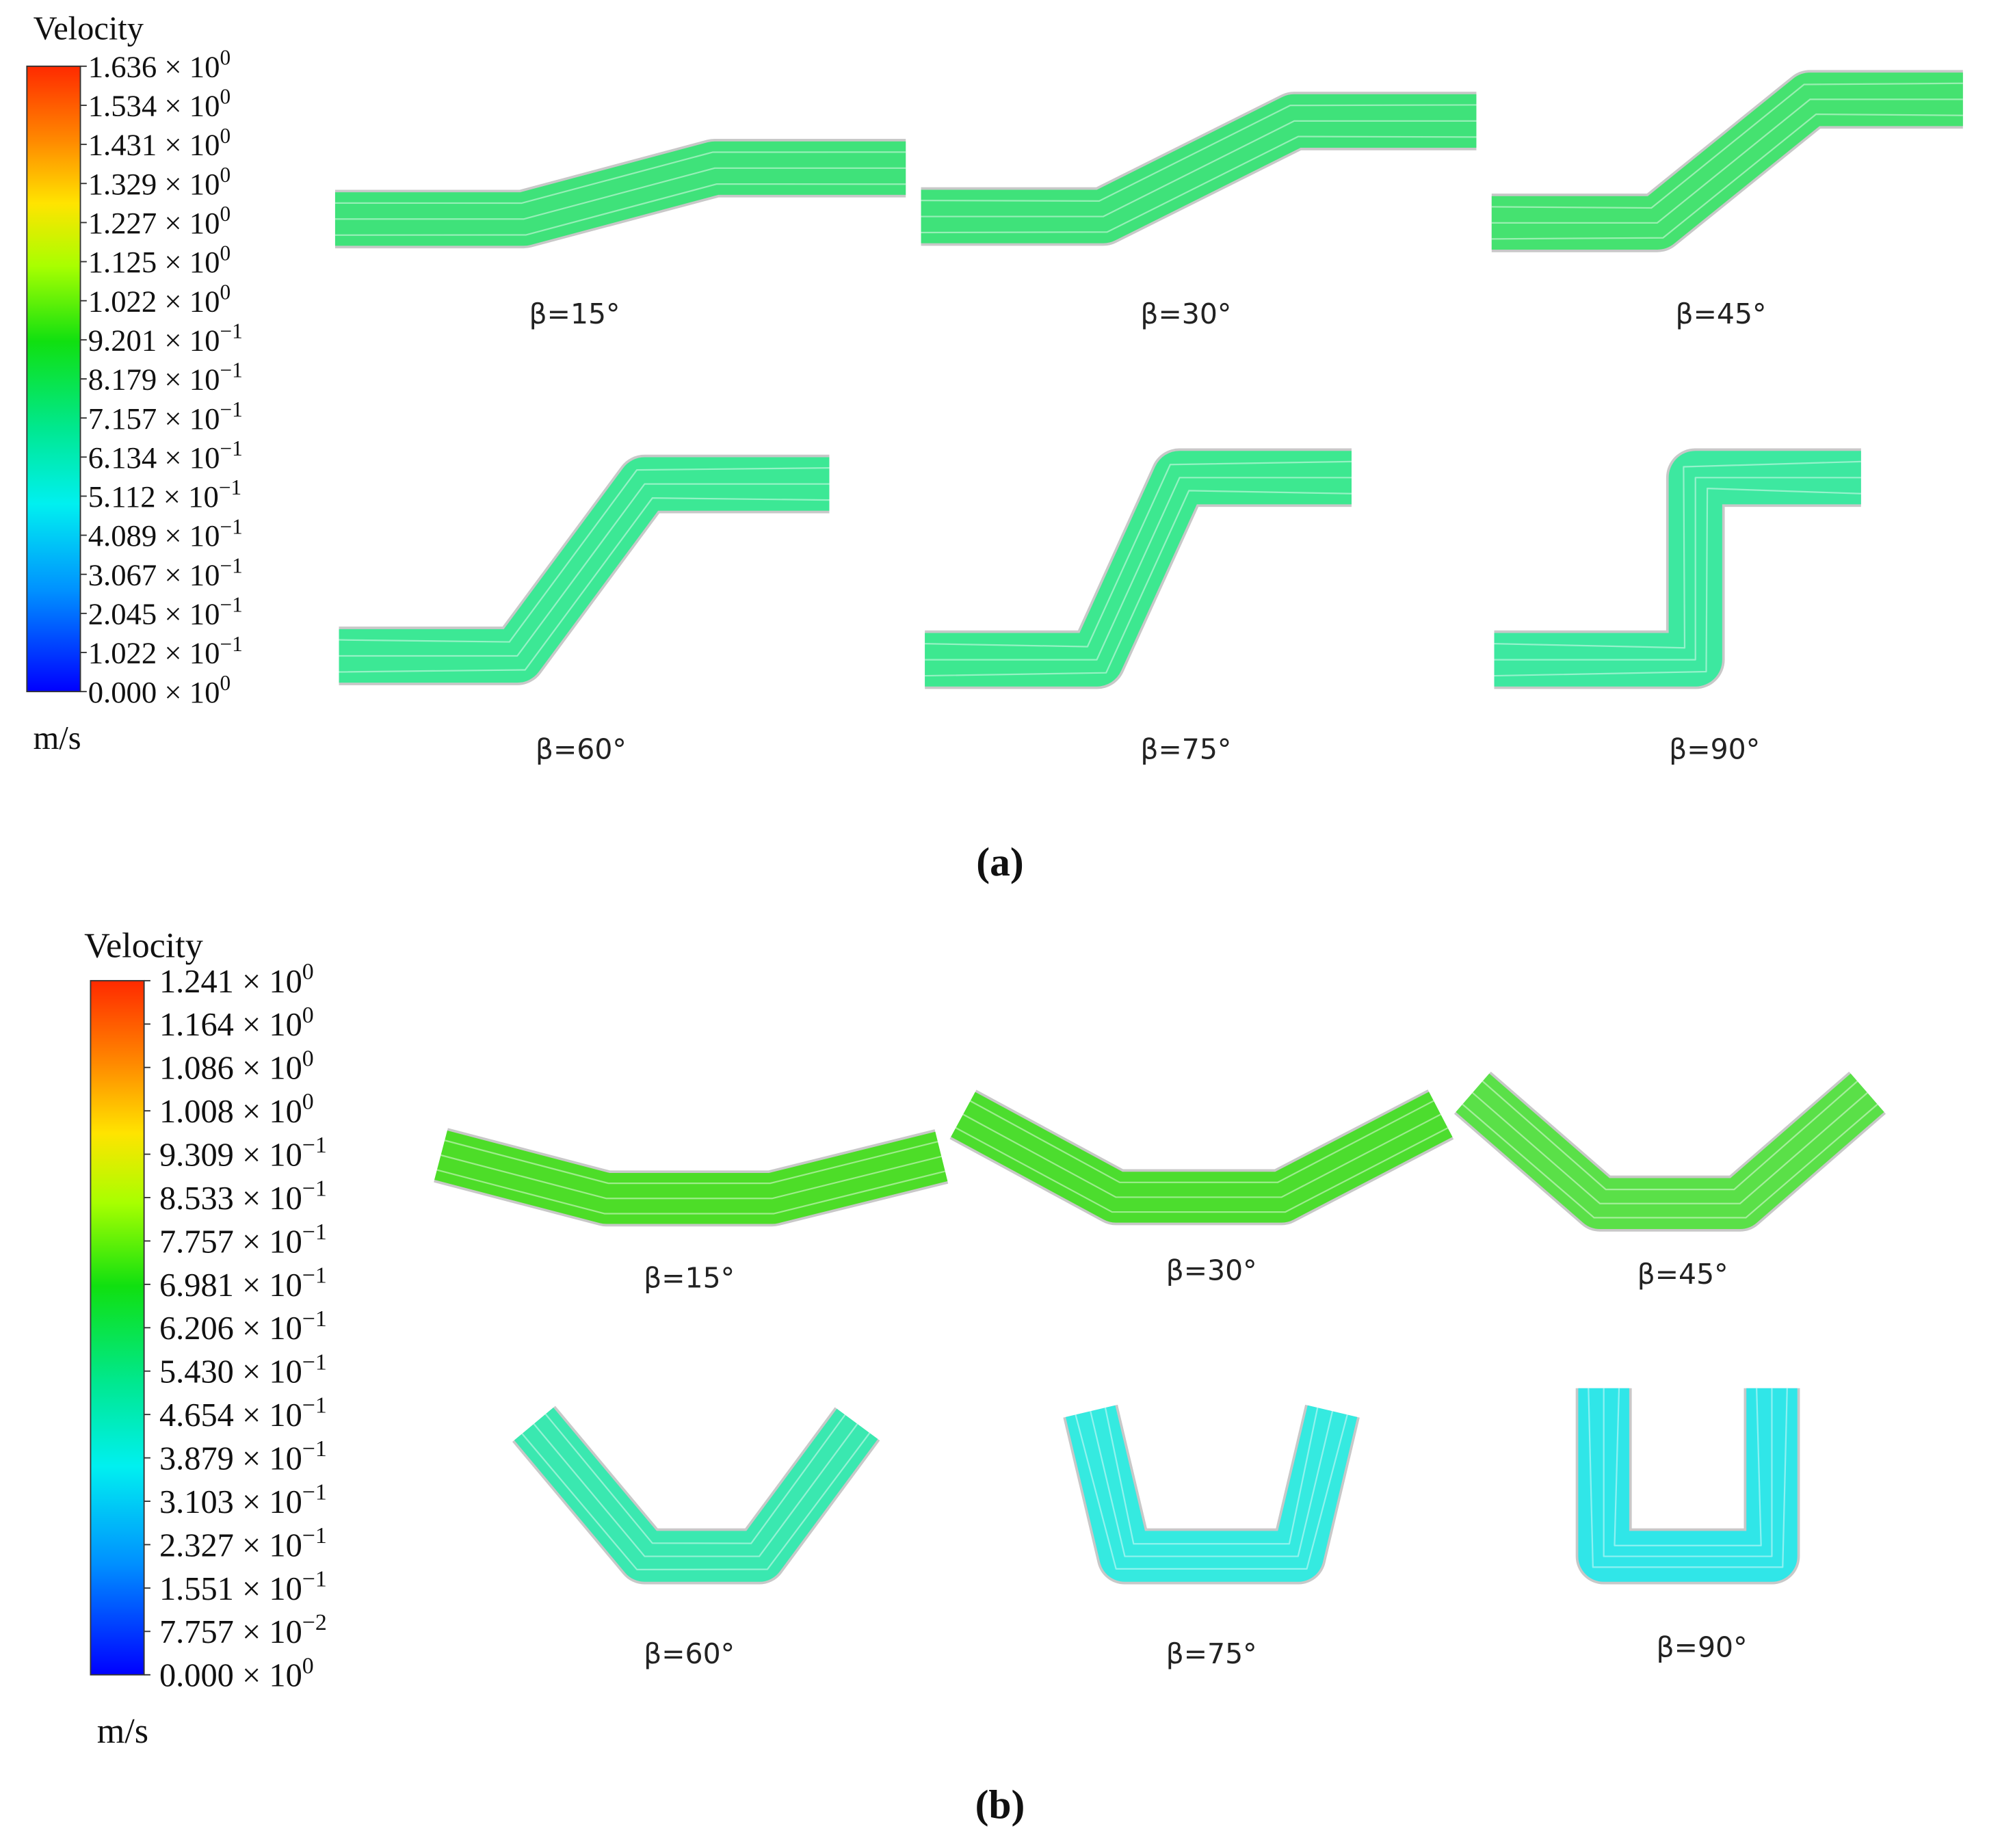 Image resolution: width=2000 pixels, height=1848 pixels. Describe the element at coordinates (154, 418) in the screenshot. I see `legend-label-base: 7.157 × 10` at that location.